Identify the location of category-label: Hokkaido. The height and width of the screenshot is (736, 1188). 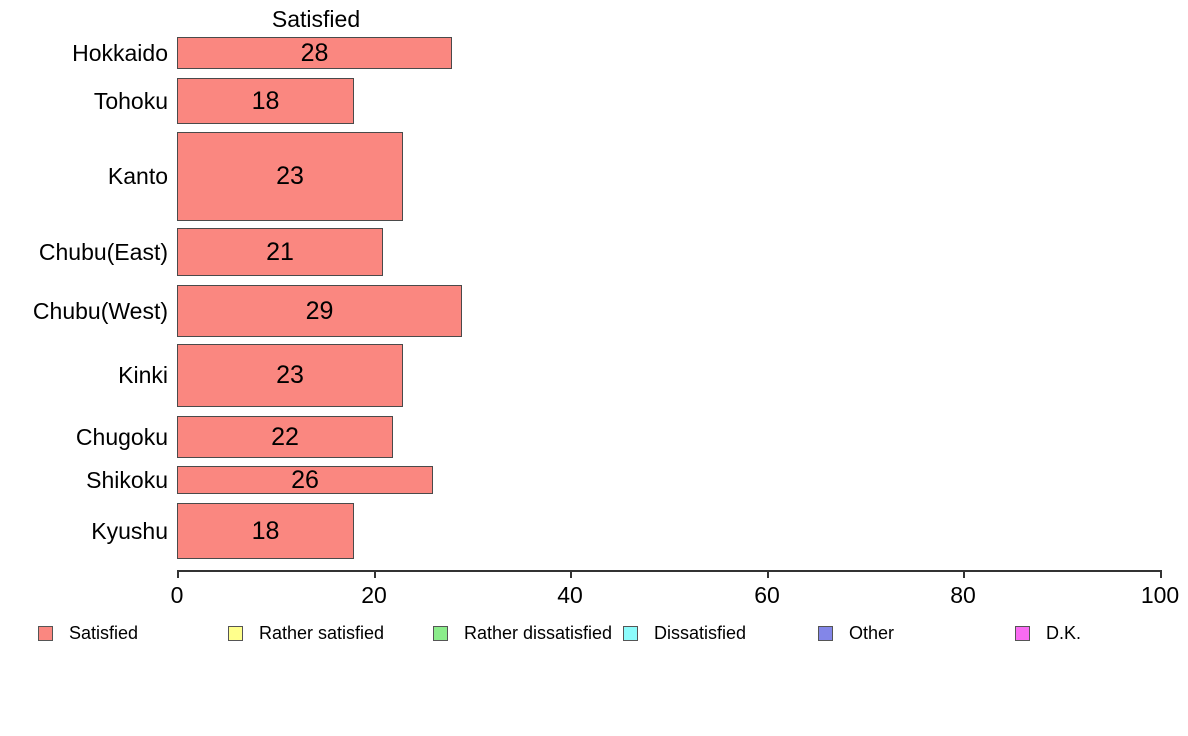
(120, 52).